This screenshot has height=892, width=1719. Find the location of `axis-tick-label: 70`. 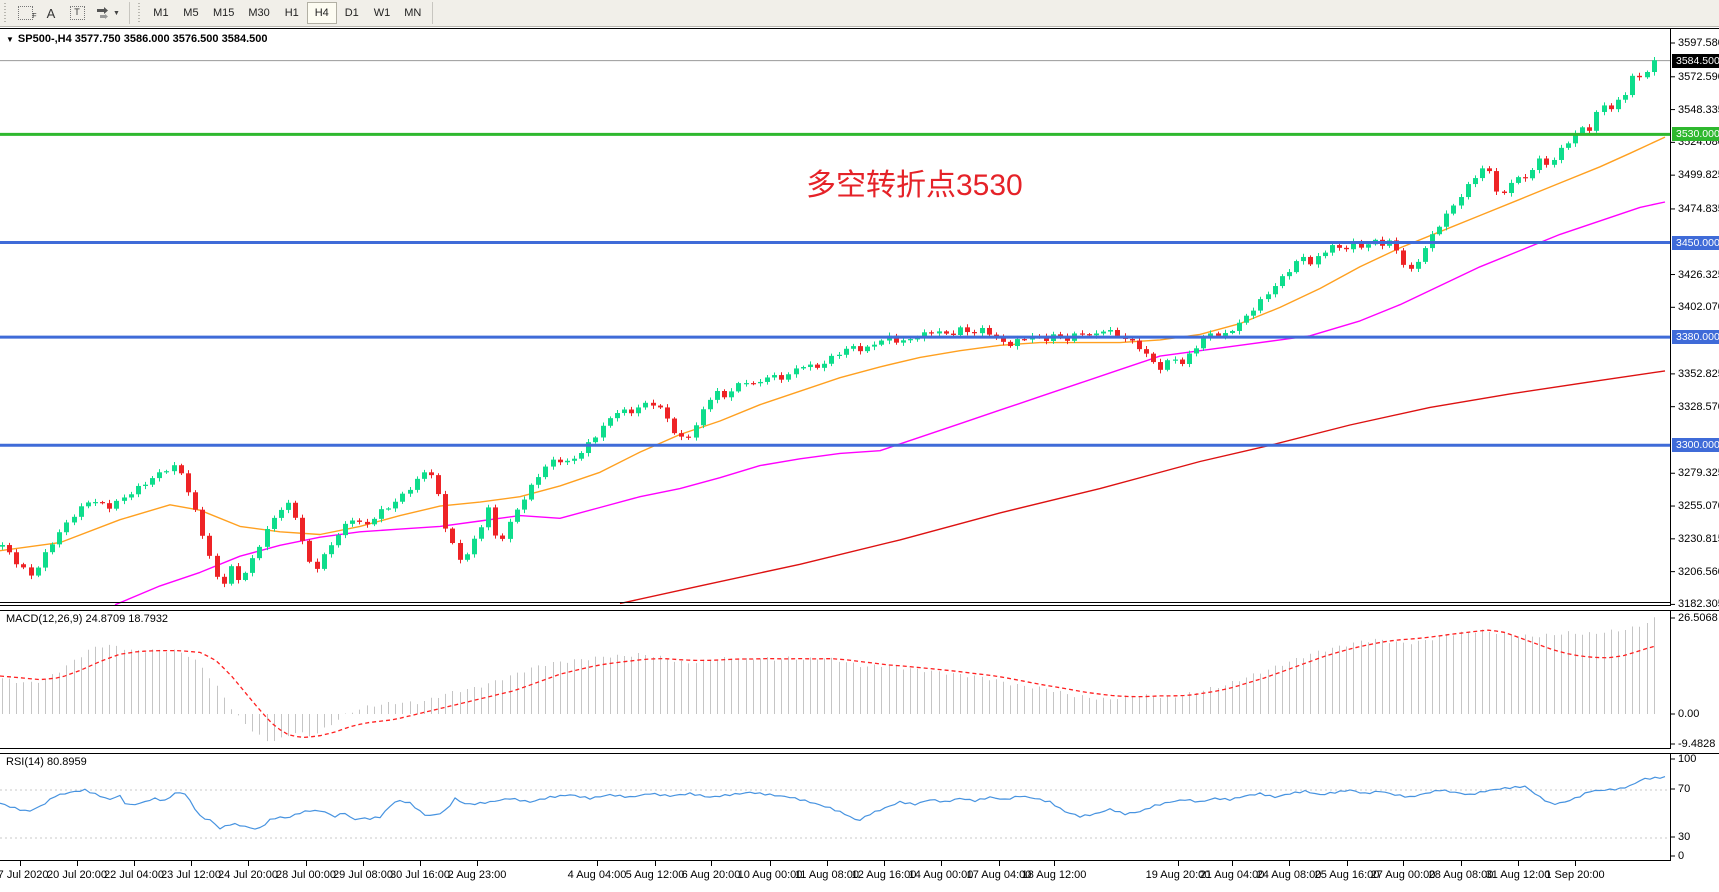

axis-tick-label: 70 is located at coordinates (1684, 789).